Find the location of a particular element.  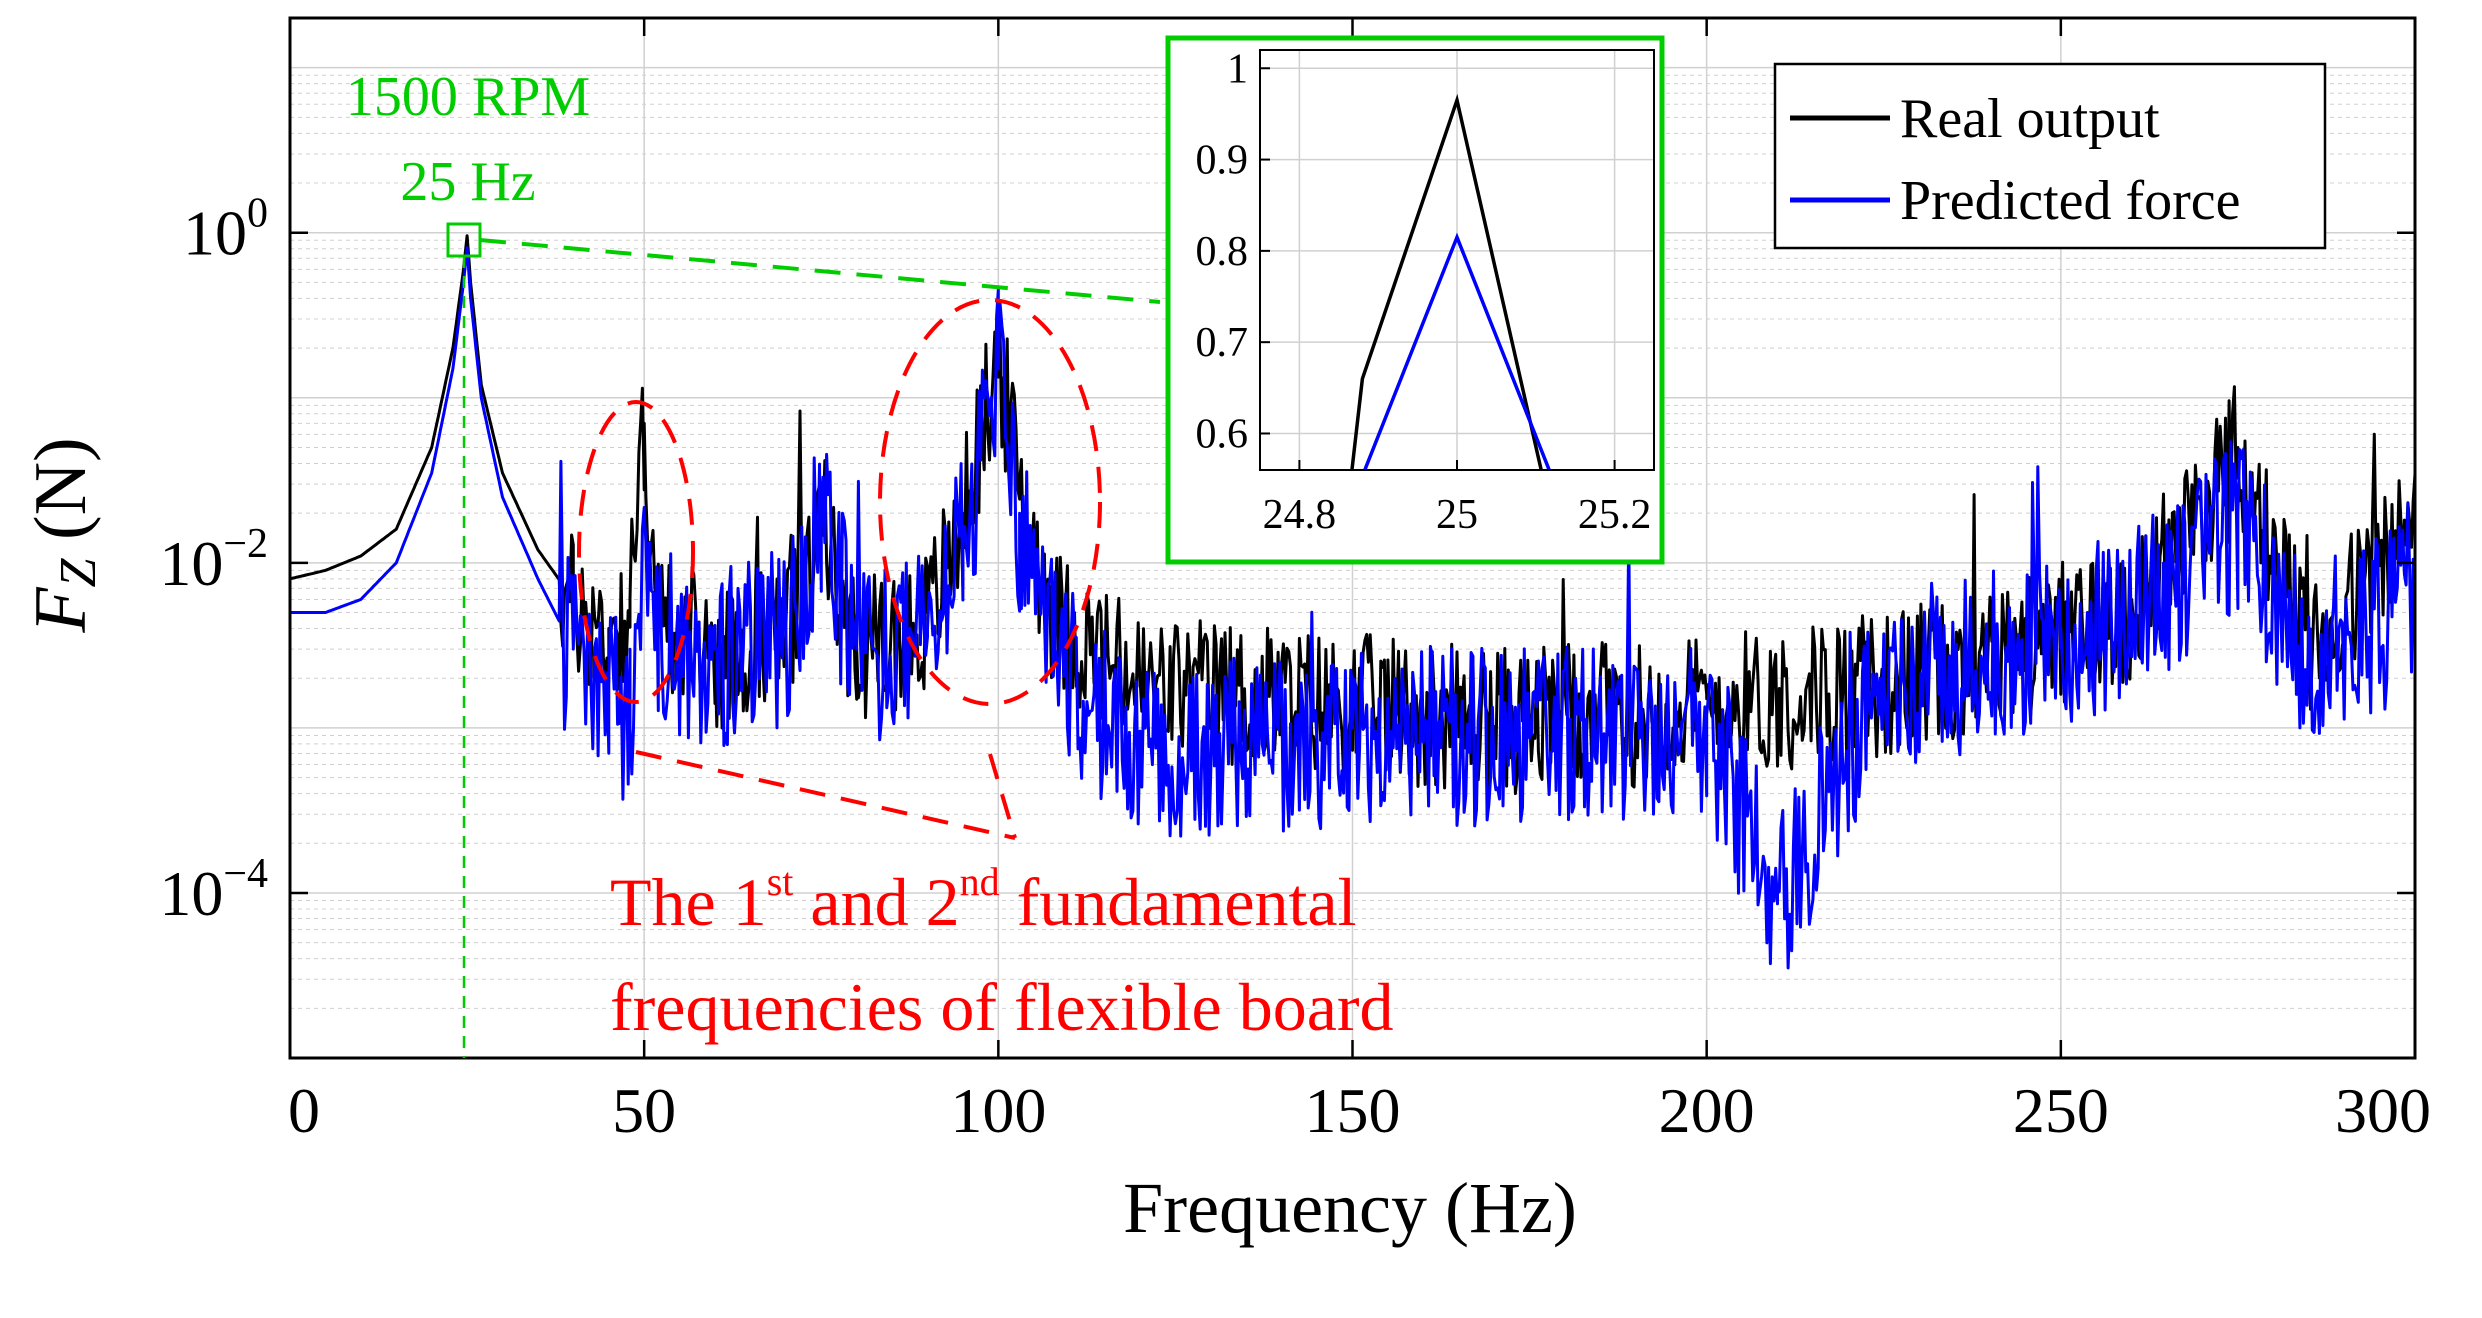

note-text-a: The 1 is located at coordinates (688, 902).